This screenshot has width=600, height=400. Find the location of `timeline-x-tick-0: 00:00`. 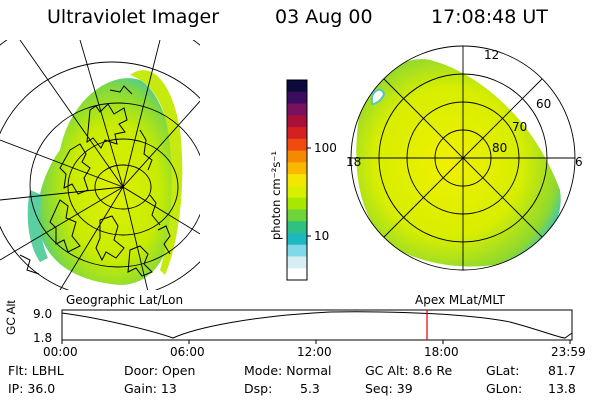

timeline-x-tick-0: 00:00 is located at coordinates (60, 352).